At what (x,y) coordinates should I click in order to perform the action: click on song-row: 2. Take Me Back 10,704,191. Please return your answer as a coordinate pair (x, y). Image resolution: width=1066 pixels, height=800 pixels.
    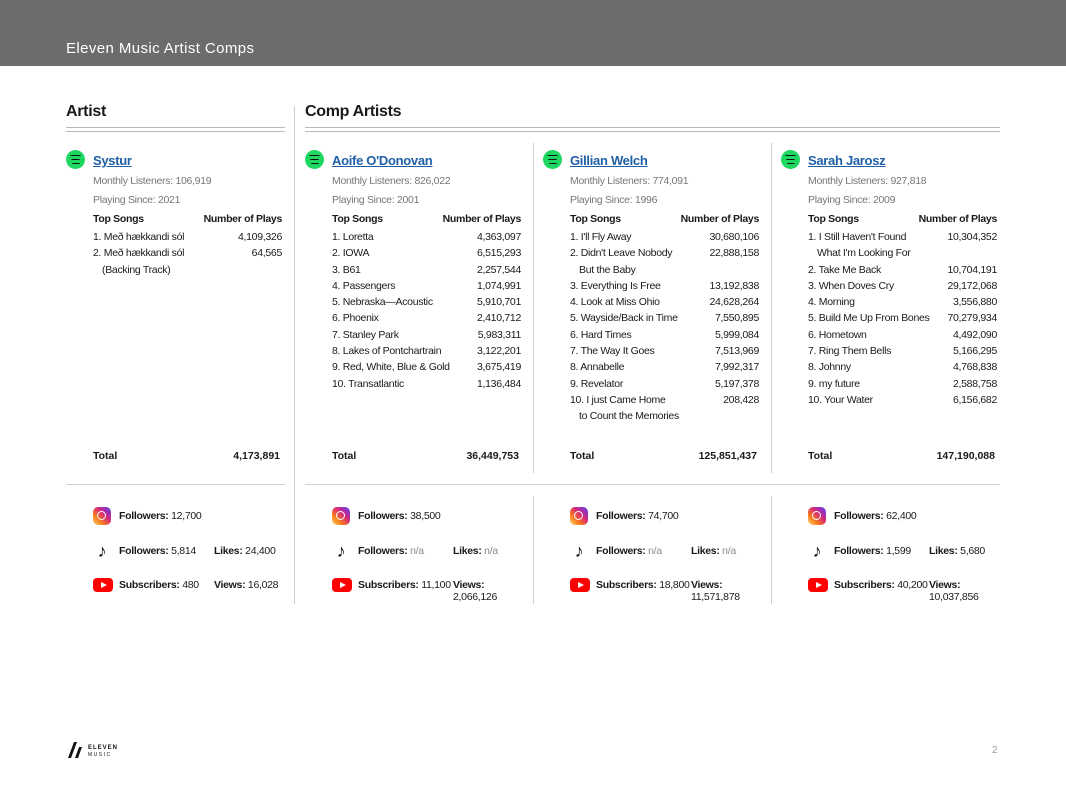
    Looking at the image, I should click on (902, 269).